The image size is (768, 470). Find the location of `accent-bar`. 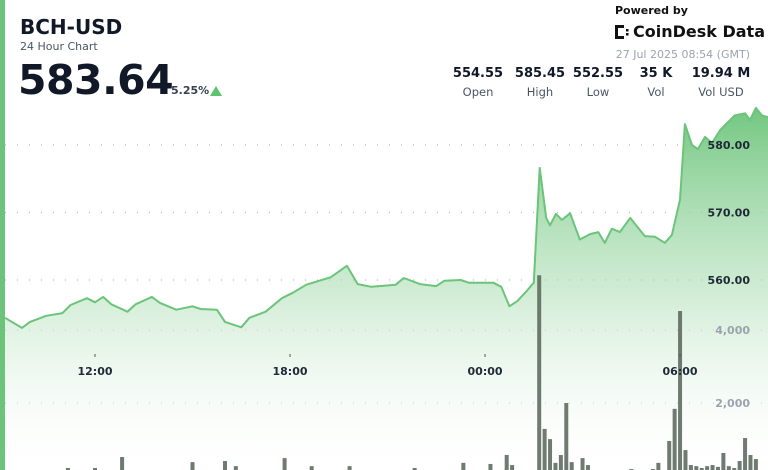

accent-bar is located at coordinates (2, 235).